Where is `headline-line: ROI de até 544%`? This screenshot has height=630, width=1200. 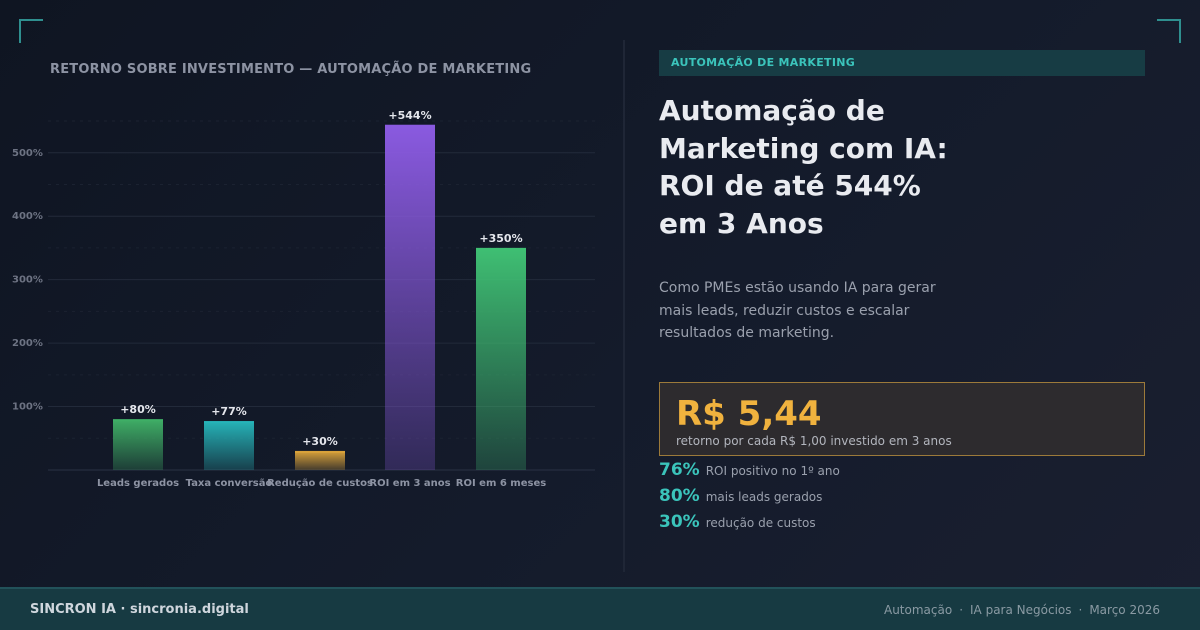 headline-line: ROI de até 544% is located at coordinates (790, 185).